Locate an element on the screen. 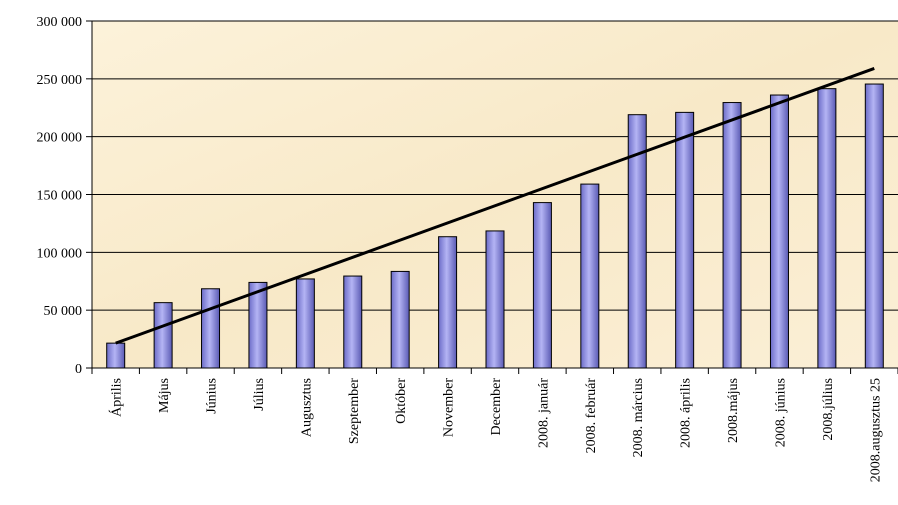 The height and width of the screenshot is (505, 898). x-tick-label: 2008.május is located at coordinates (733, 410).